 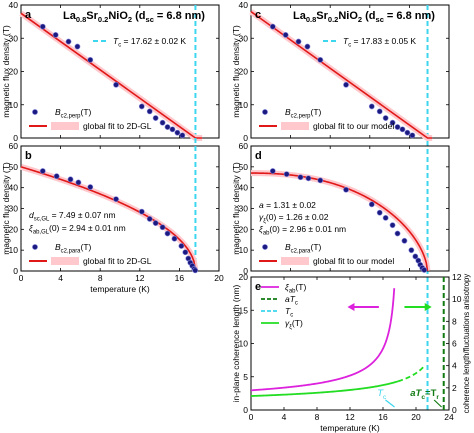 What do you see at coordinates (323, 340) in the screenshot?
I see `panel-e-xi-curve` at bounding box center [323, 340].